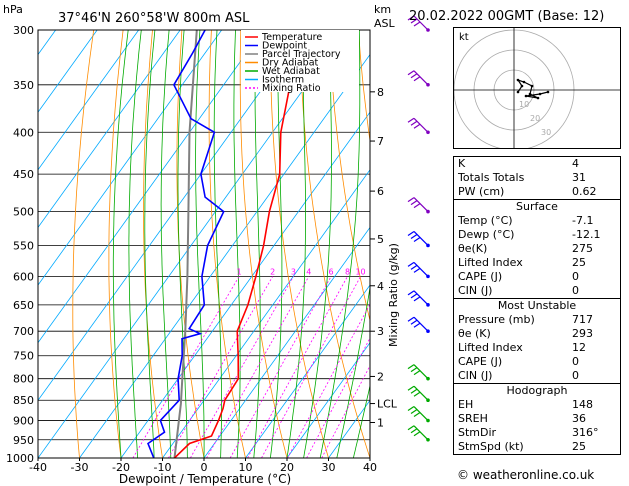  I want to click on km-tick-label: 4, so click(380, 286).